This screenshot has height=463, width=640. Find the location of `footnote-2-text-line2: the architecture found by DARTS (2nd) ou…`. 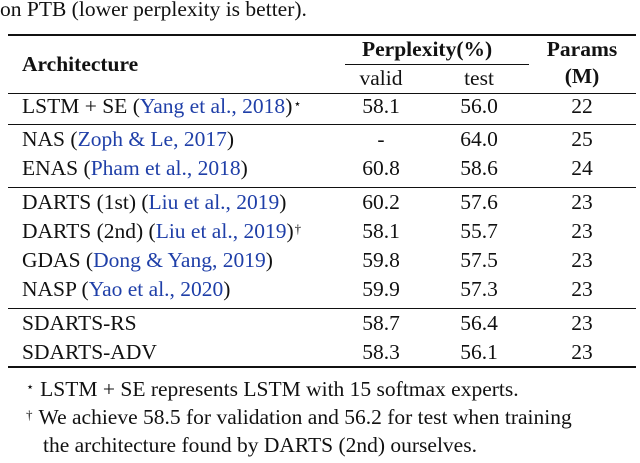

footnote-2-text-line2: the architecture found by DARTS (2nd) ou… is located at coordinates (260, 445).